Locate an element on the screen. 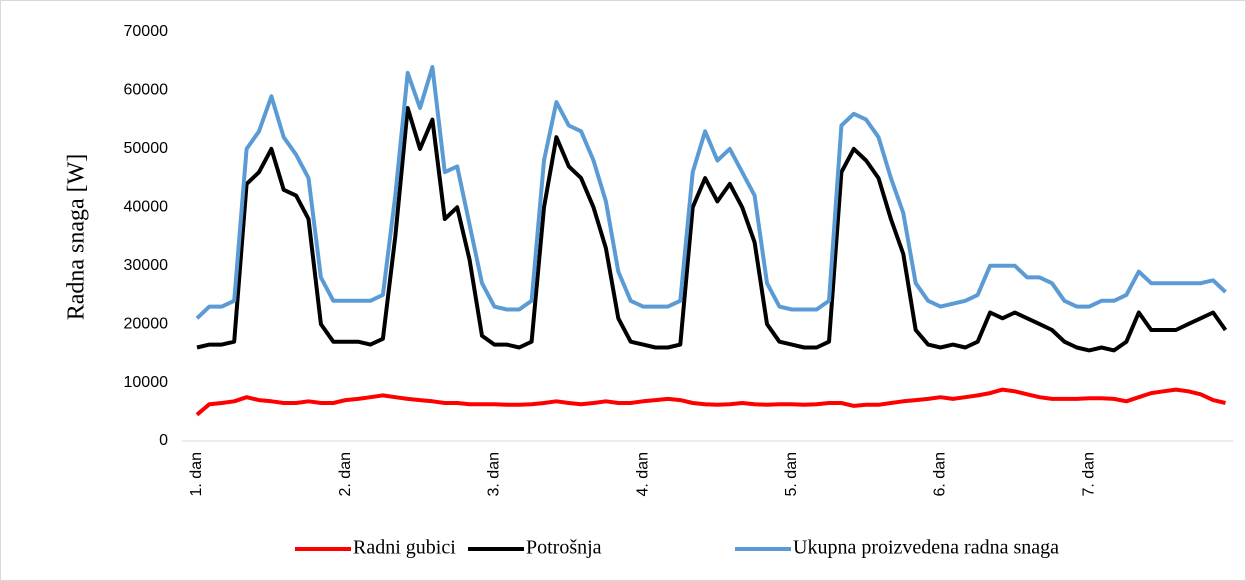 The height and width of the screenshot is (581, 1246). y-tick-label: 40000 is located at coordinates (146, 207).